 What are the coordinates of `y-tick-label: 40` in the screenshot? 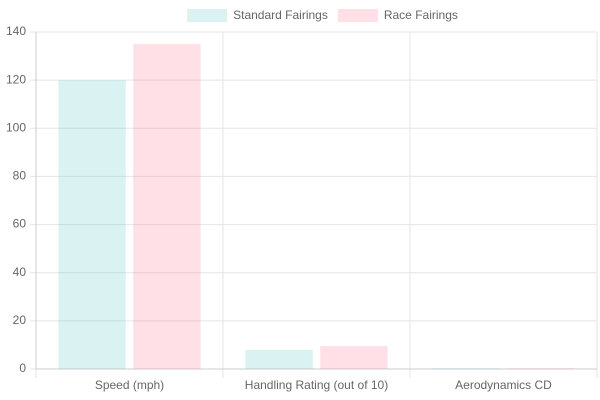 It's located at (20, 272).